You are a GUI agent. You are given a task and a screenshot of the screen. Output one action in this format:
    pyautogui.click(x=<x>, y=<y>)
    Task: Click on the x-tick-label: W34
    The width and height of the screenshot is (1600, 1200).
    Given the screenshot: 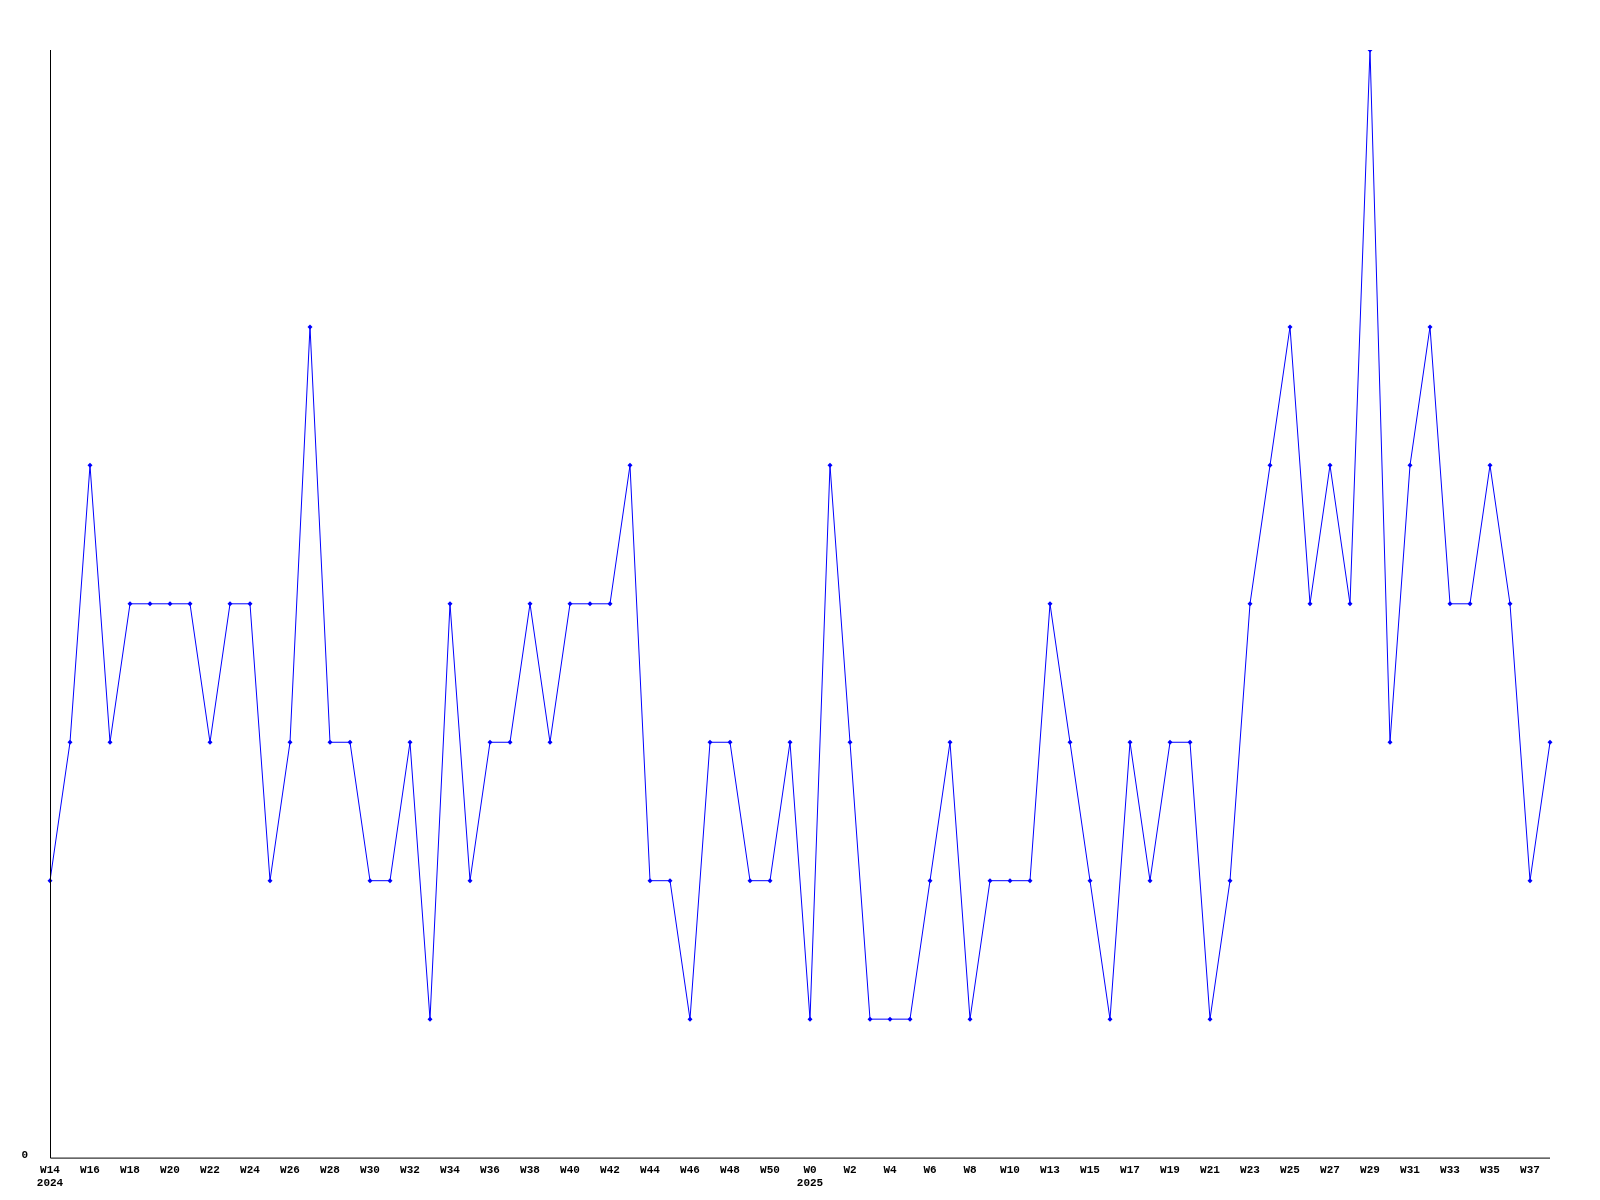 What is the action you would take?
    pyautogui.click(x=450, y=1169)
    